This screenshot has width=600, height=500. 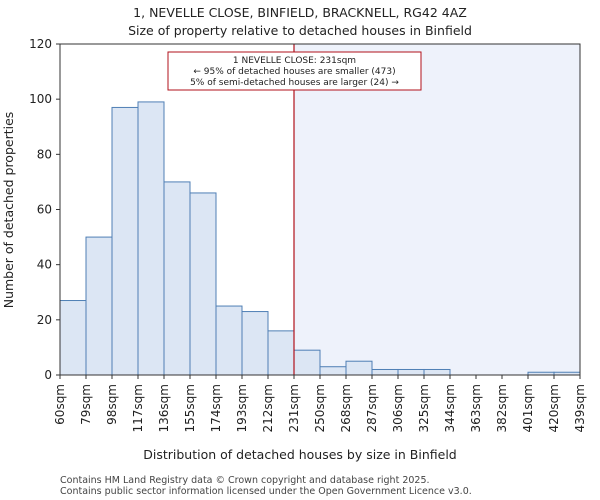 What do you see at coordinates (8, 210) in the screenshot?
I see `y-axis-label: Number of detached properties` at bounding box center [8, 210].